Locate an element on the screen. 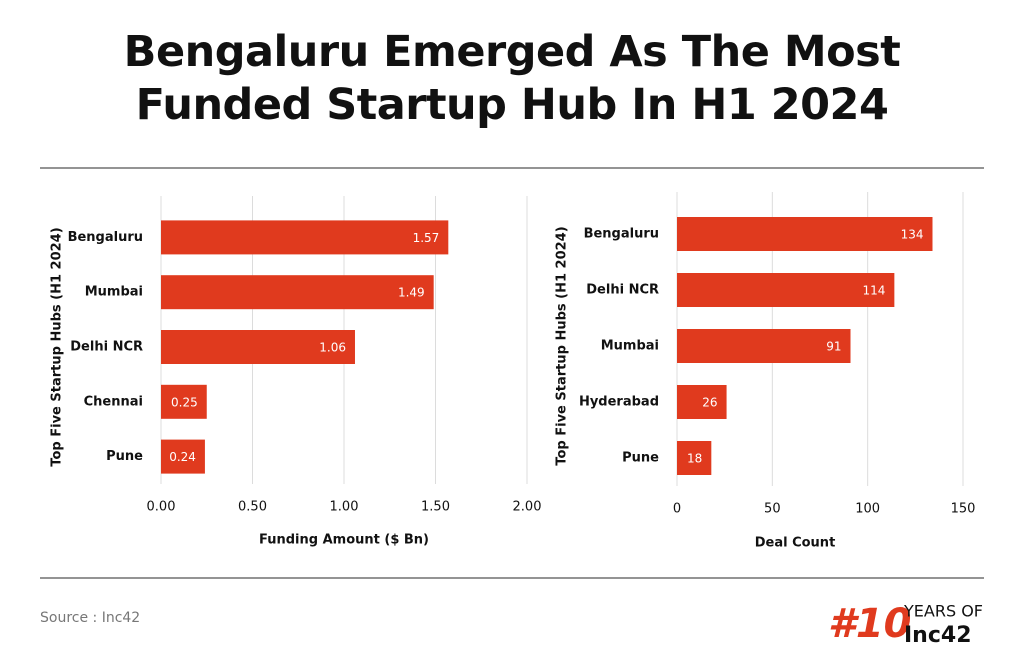  source: Source : Inc42 is located at coordinates (90, 618).